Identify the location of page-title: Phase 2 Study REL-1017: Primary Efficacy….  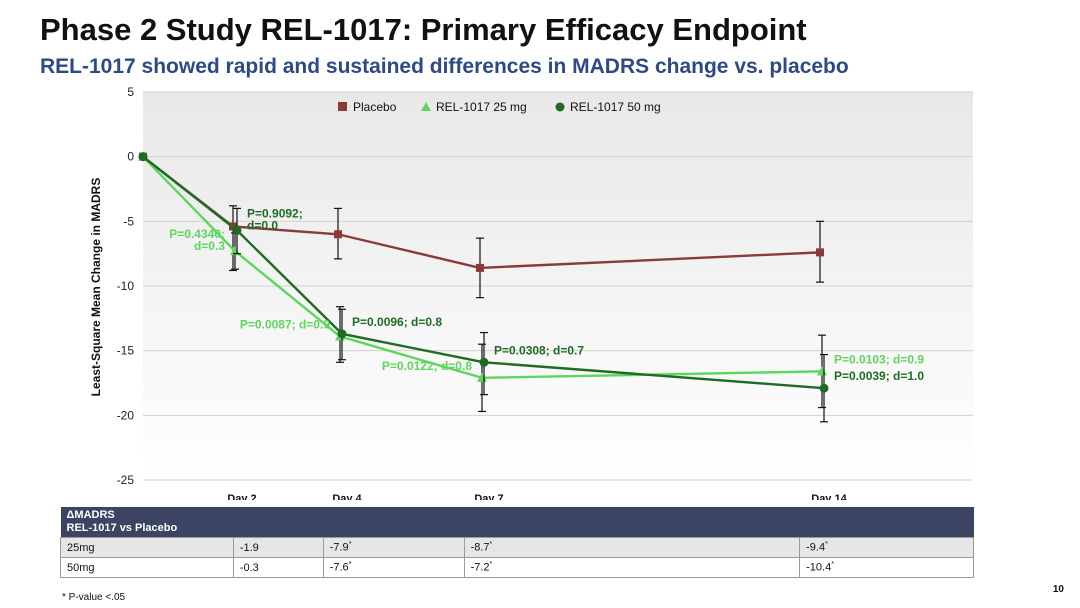
(423, 29).